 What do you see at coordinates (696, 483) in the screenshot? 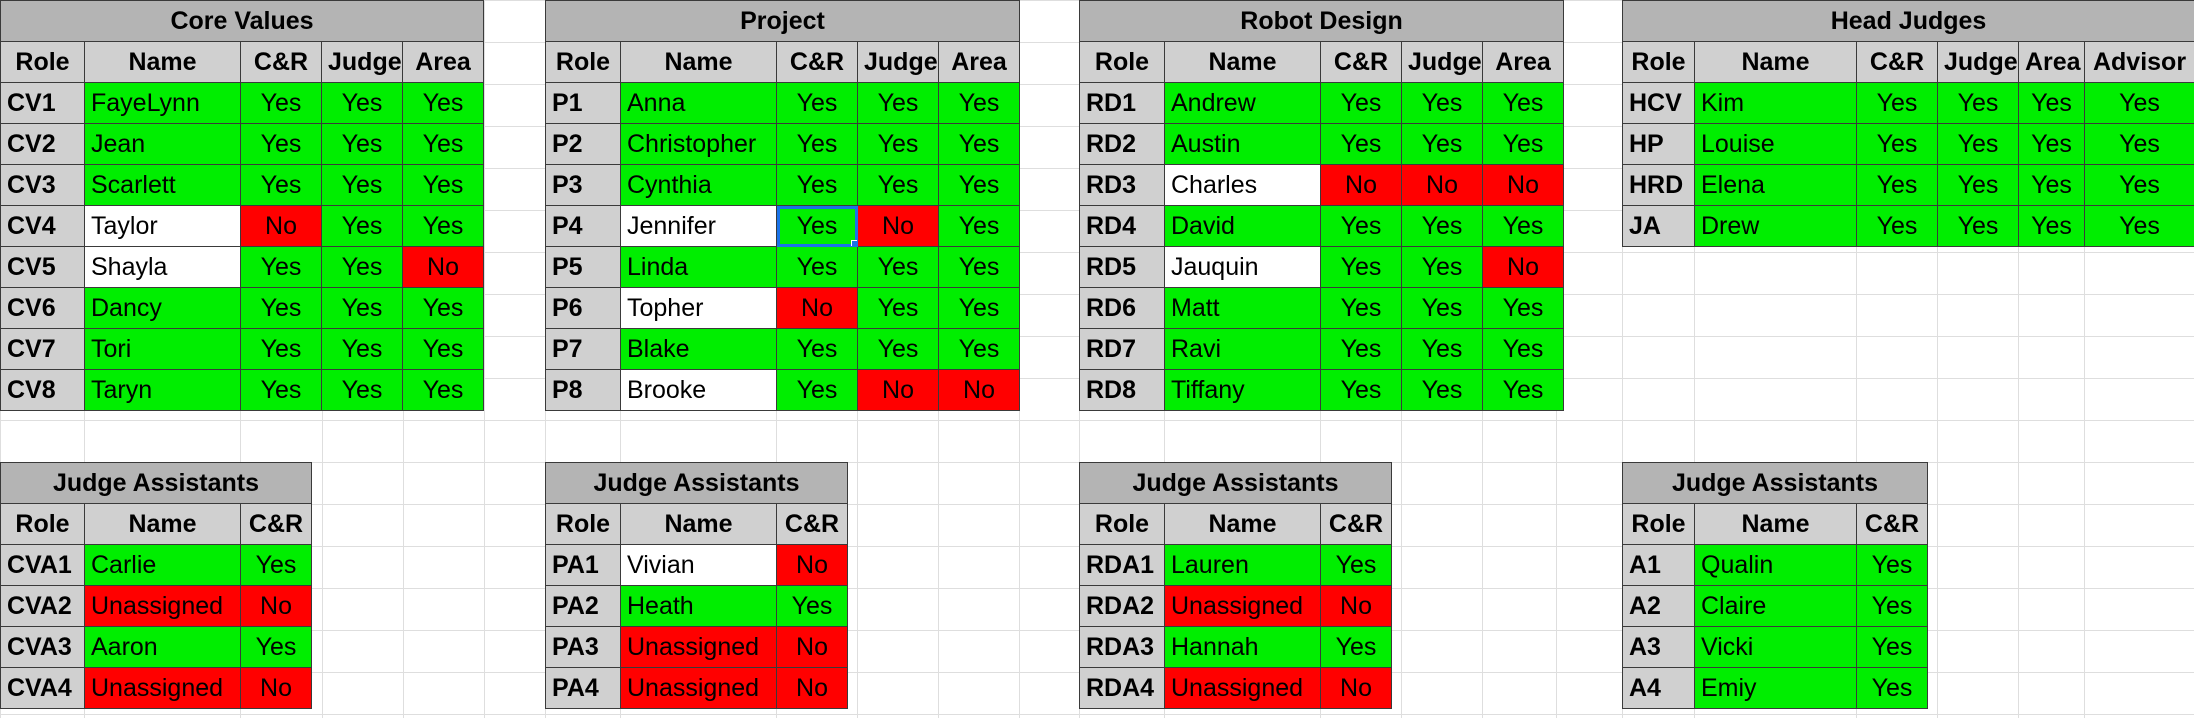
I see `project-assistants-title: Judge Assistants` at bounding box center [696, 483].